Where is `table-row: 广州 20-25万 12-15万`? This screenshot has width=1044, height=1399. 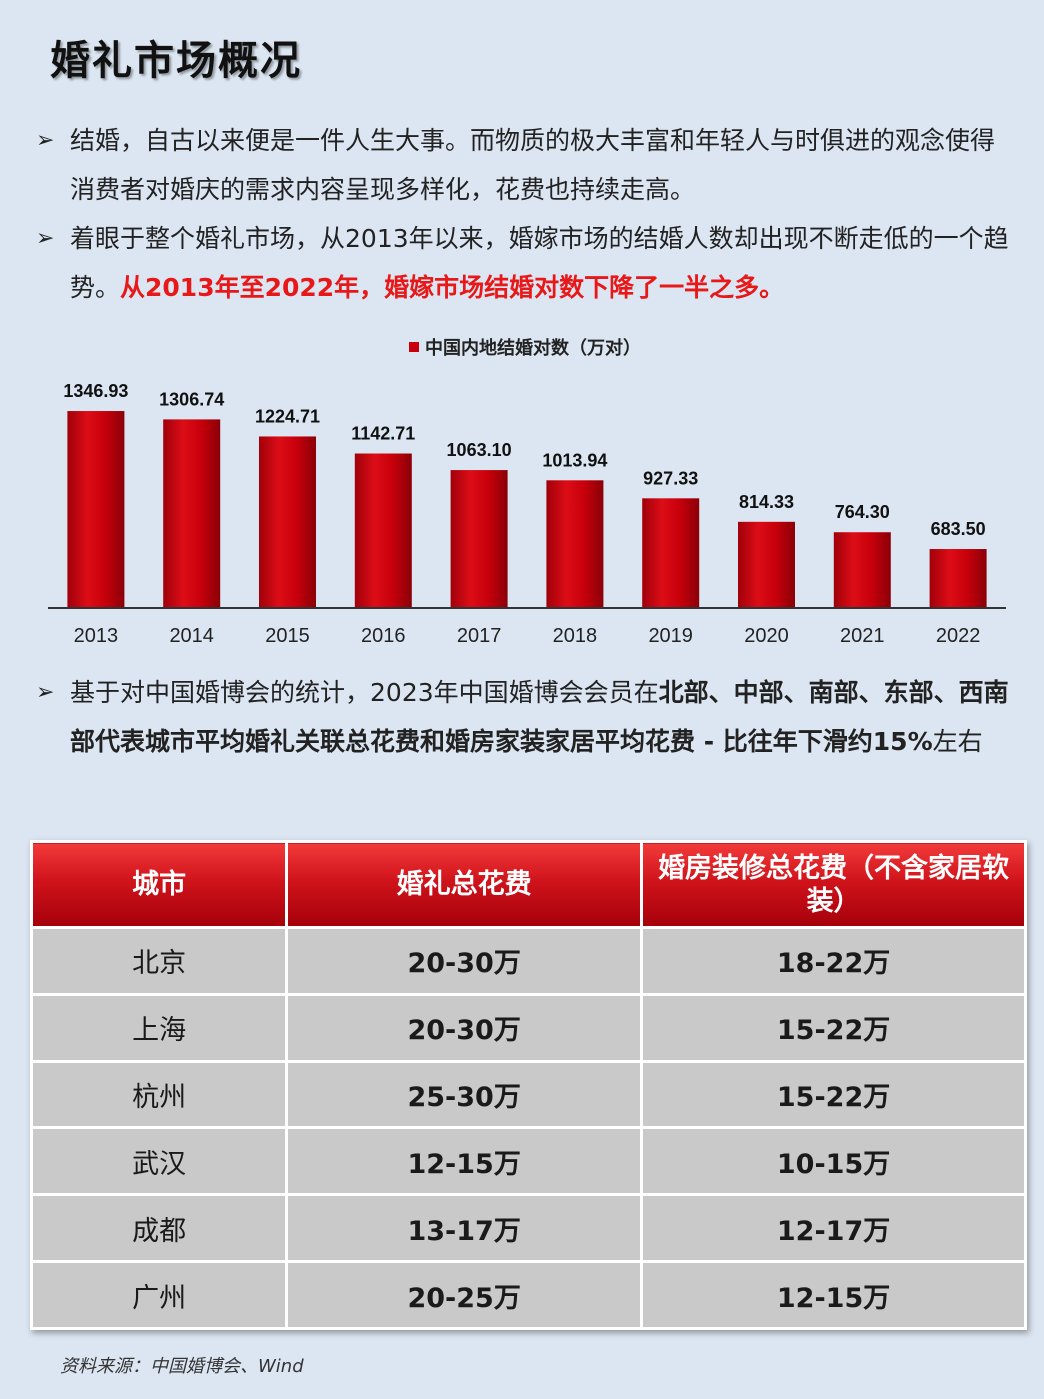
table-row: 广州 20-25万 12-15万 is located at coordinates (528, 1295).